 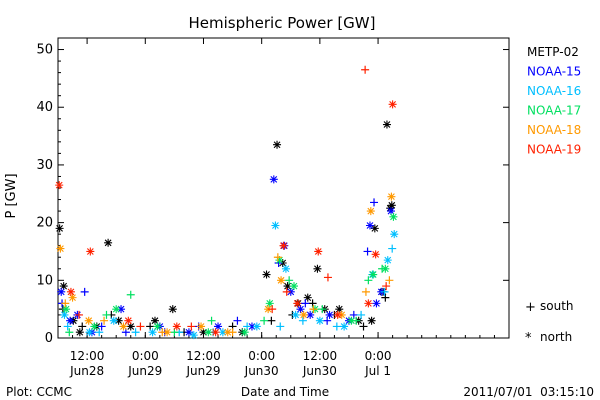 I want to click on y-tick-label: 10, so click(x=44, y=280).